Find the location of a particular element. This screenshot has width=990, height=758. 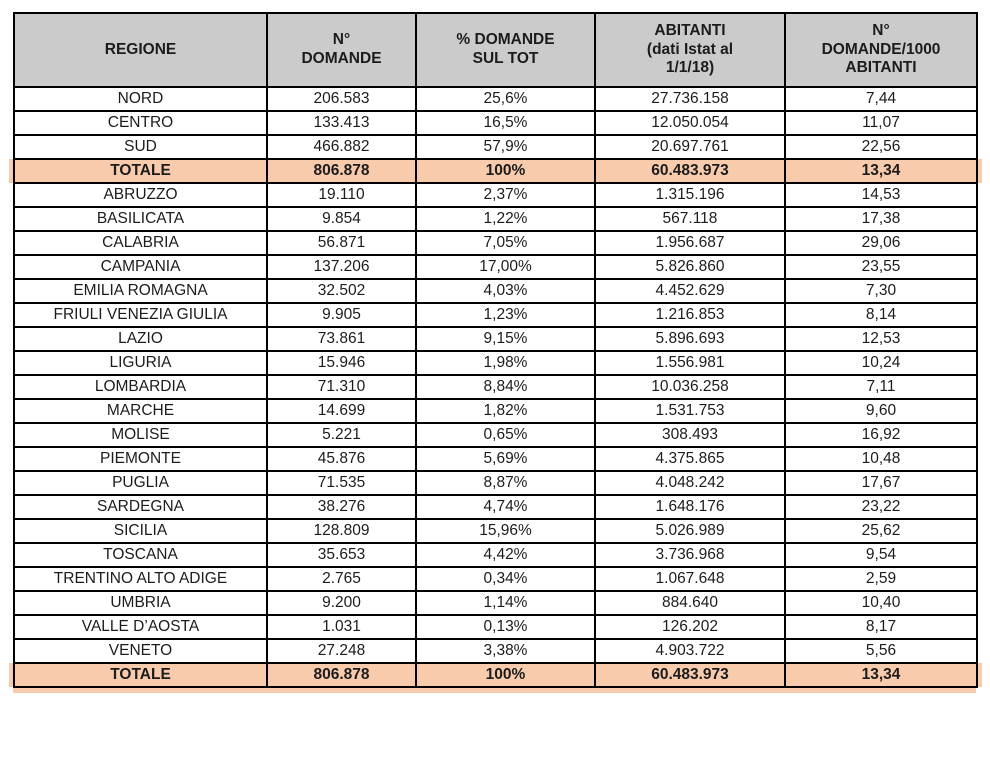

cell-domande-per-1000: 2,59 is located at coordinates (881, 579).